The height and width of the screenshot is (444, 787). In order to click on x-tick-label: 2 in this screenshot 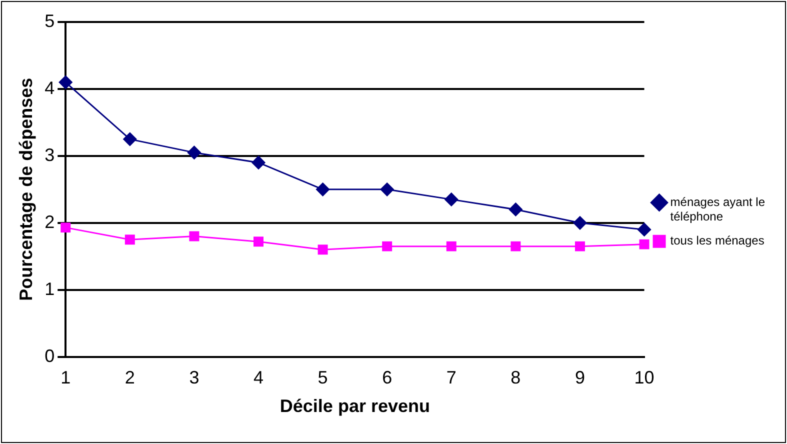, I will do `click(129, 378)`.